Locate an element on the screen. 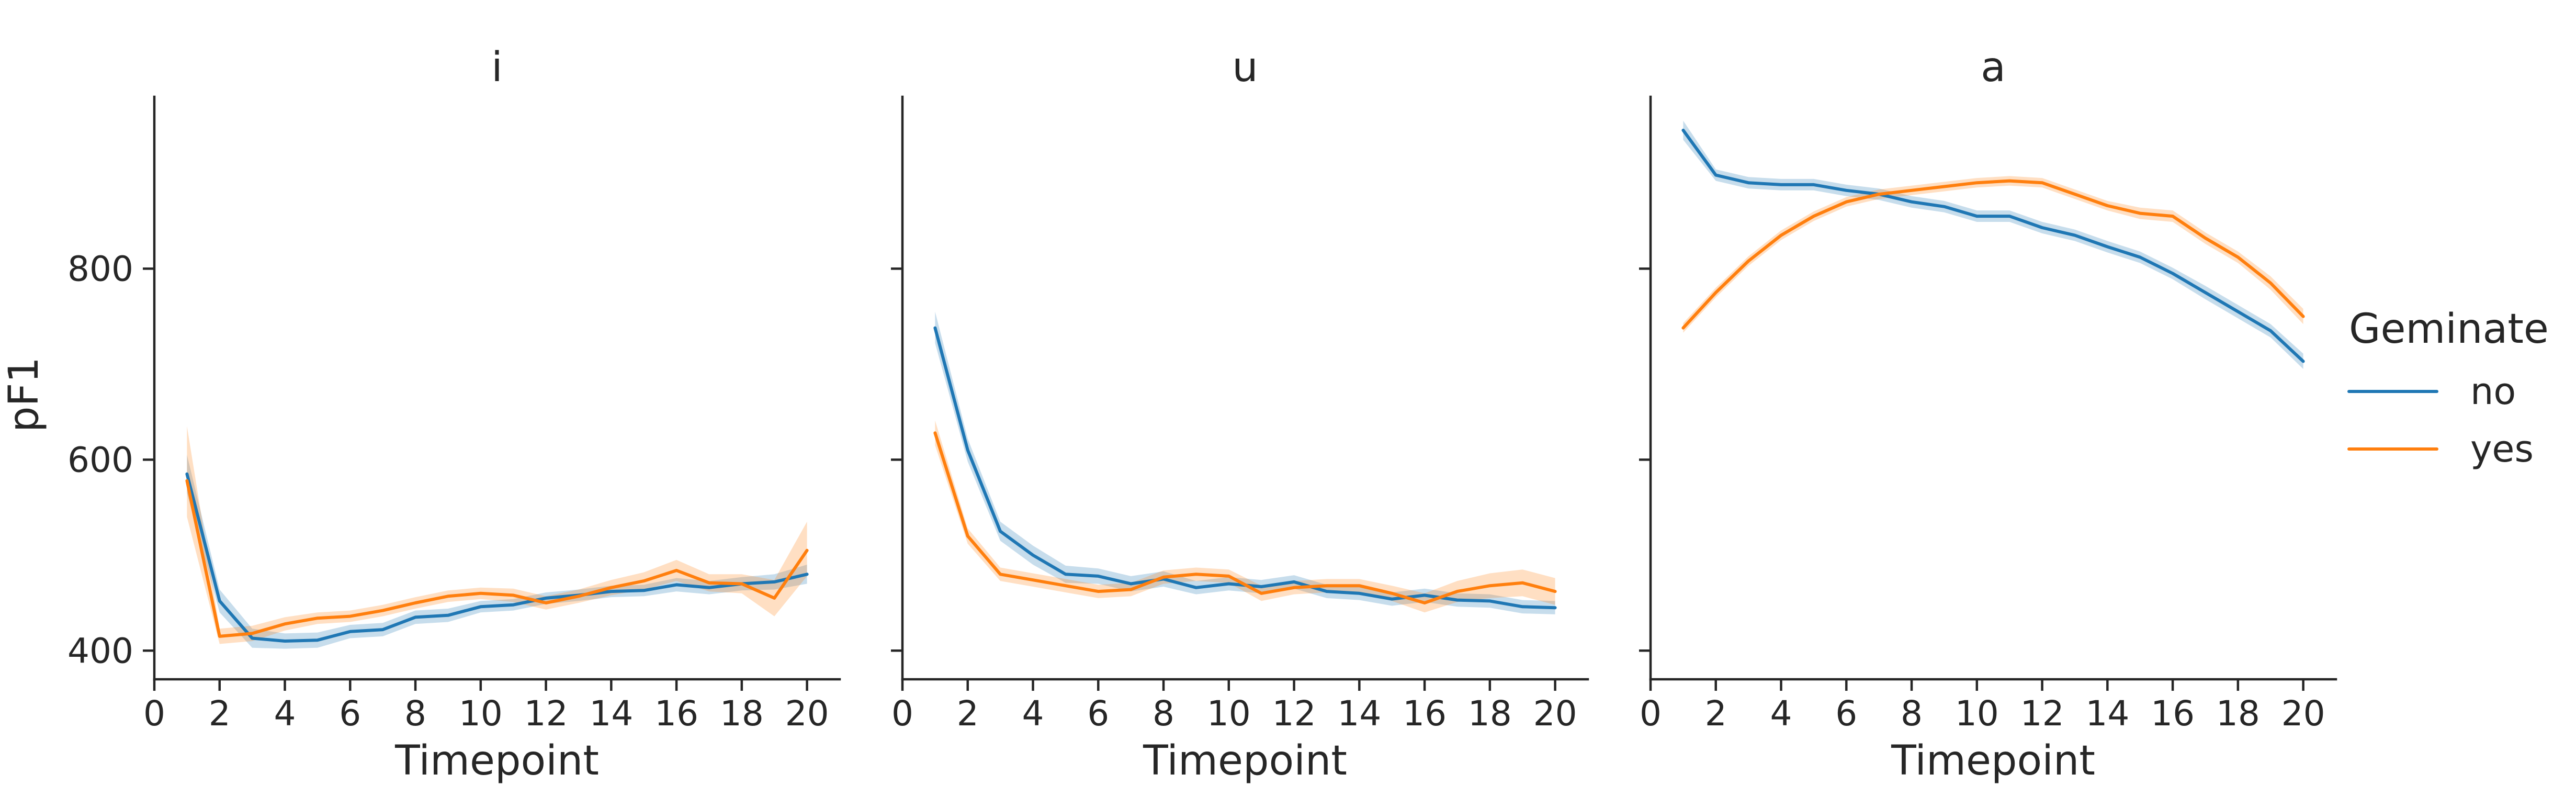  legend-title: Geminate is located at coordinates (2449, 329).